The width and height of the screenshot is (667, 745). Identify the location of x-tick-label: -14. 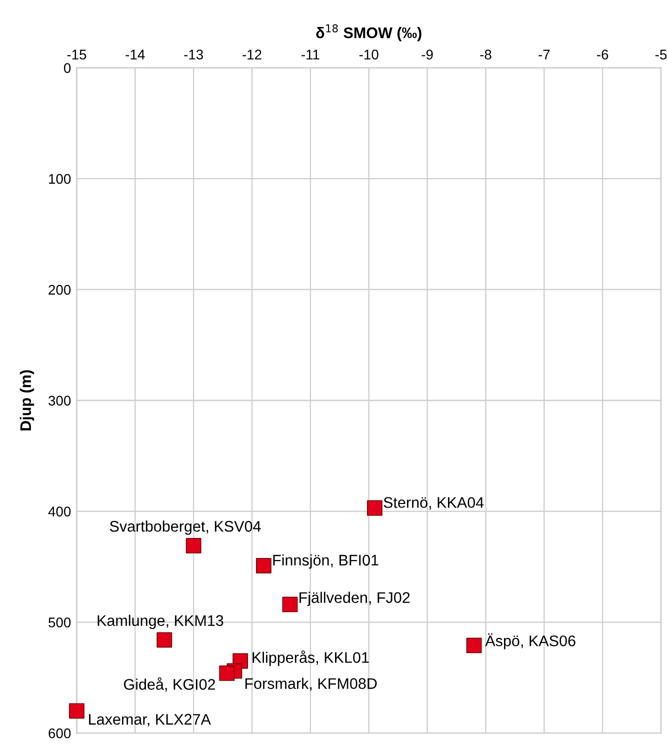
(135, 55).